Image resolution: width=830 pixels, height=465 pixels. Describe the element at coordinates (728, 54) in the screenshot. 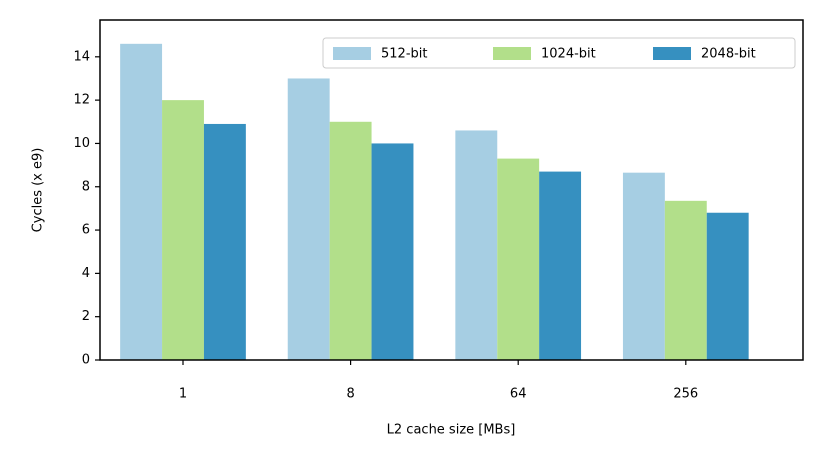

I see `legend-label: 2048-bit` at that location.